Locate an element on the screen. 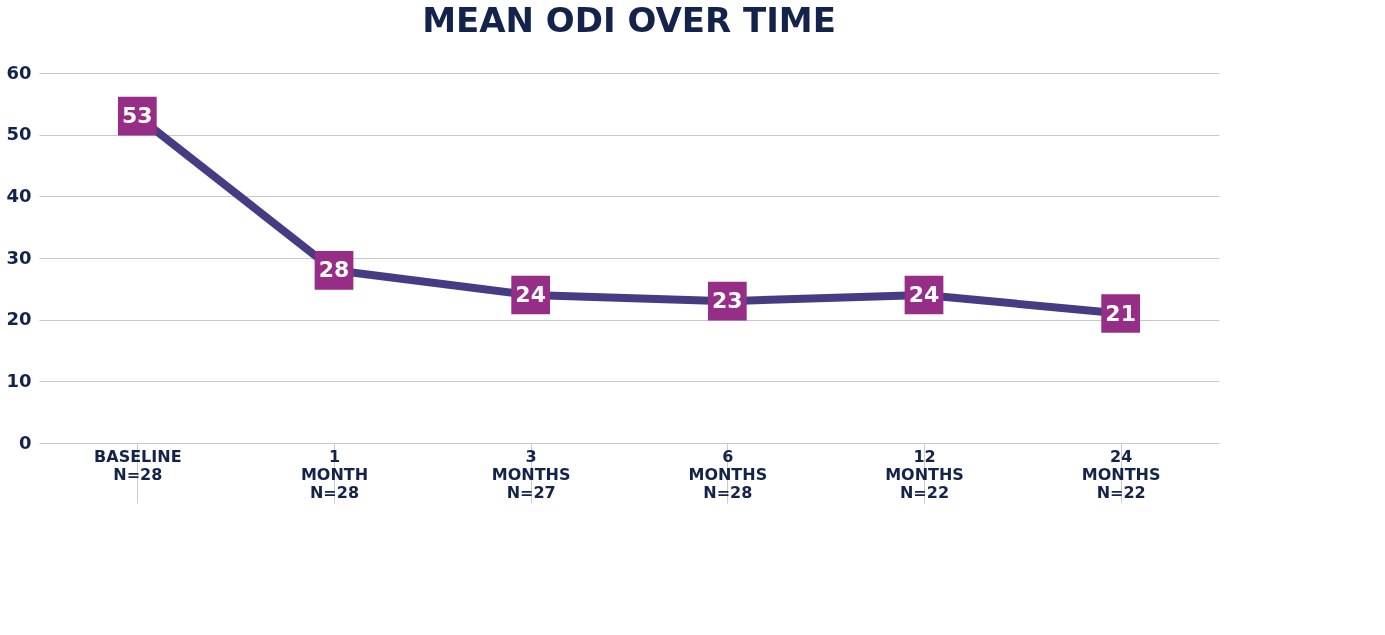 This screenshot has width=1385, height=635. x-tick-label: 12 MONTHS N=22 is located at coordinates (924, 474).